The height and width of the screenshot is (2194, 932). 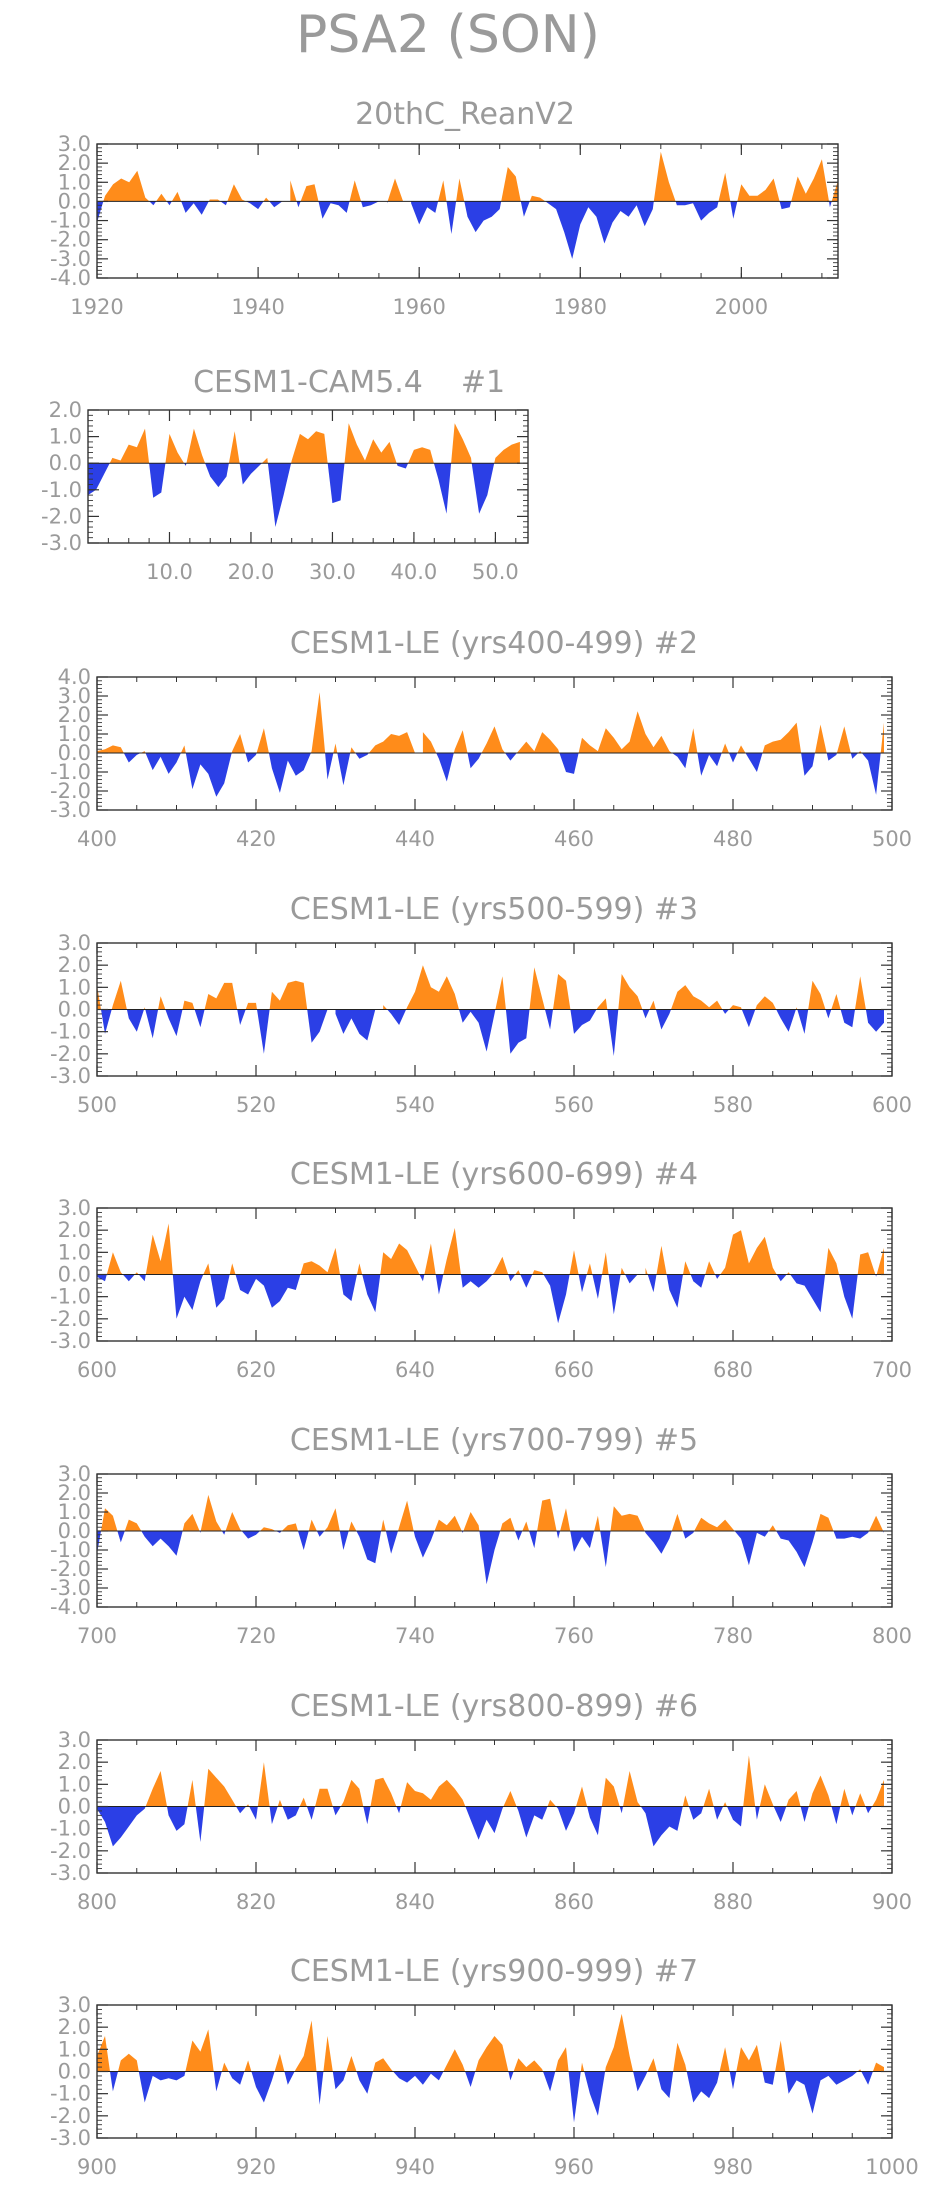 What do you see at coordinates (580, 307) in the screenshot?
I see `x-tick-label: 1980` at bounding box center [580, 307].